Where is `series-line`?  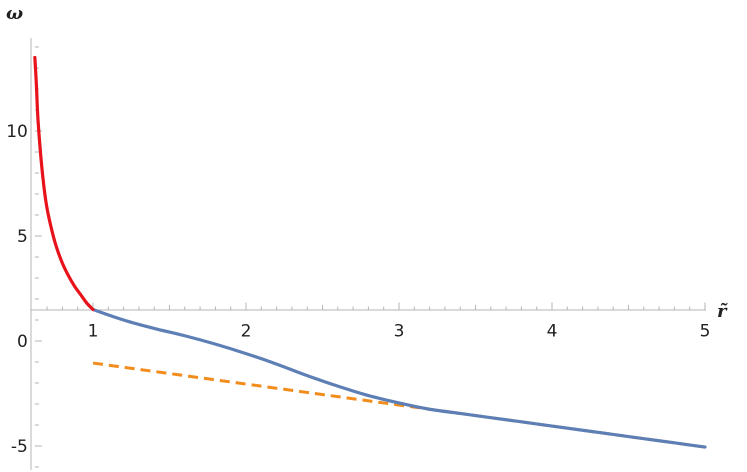
series-line is located at coordinates (64, 183).